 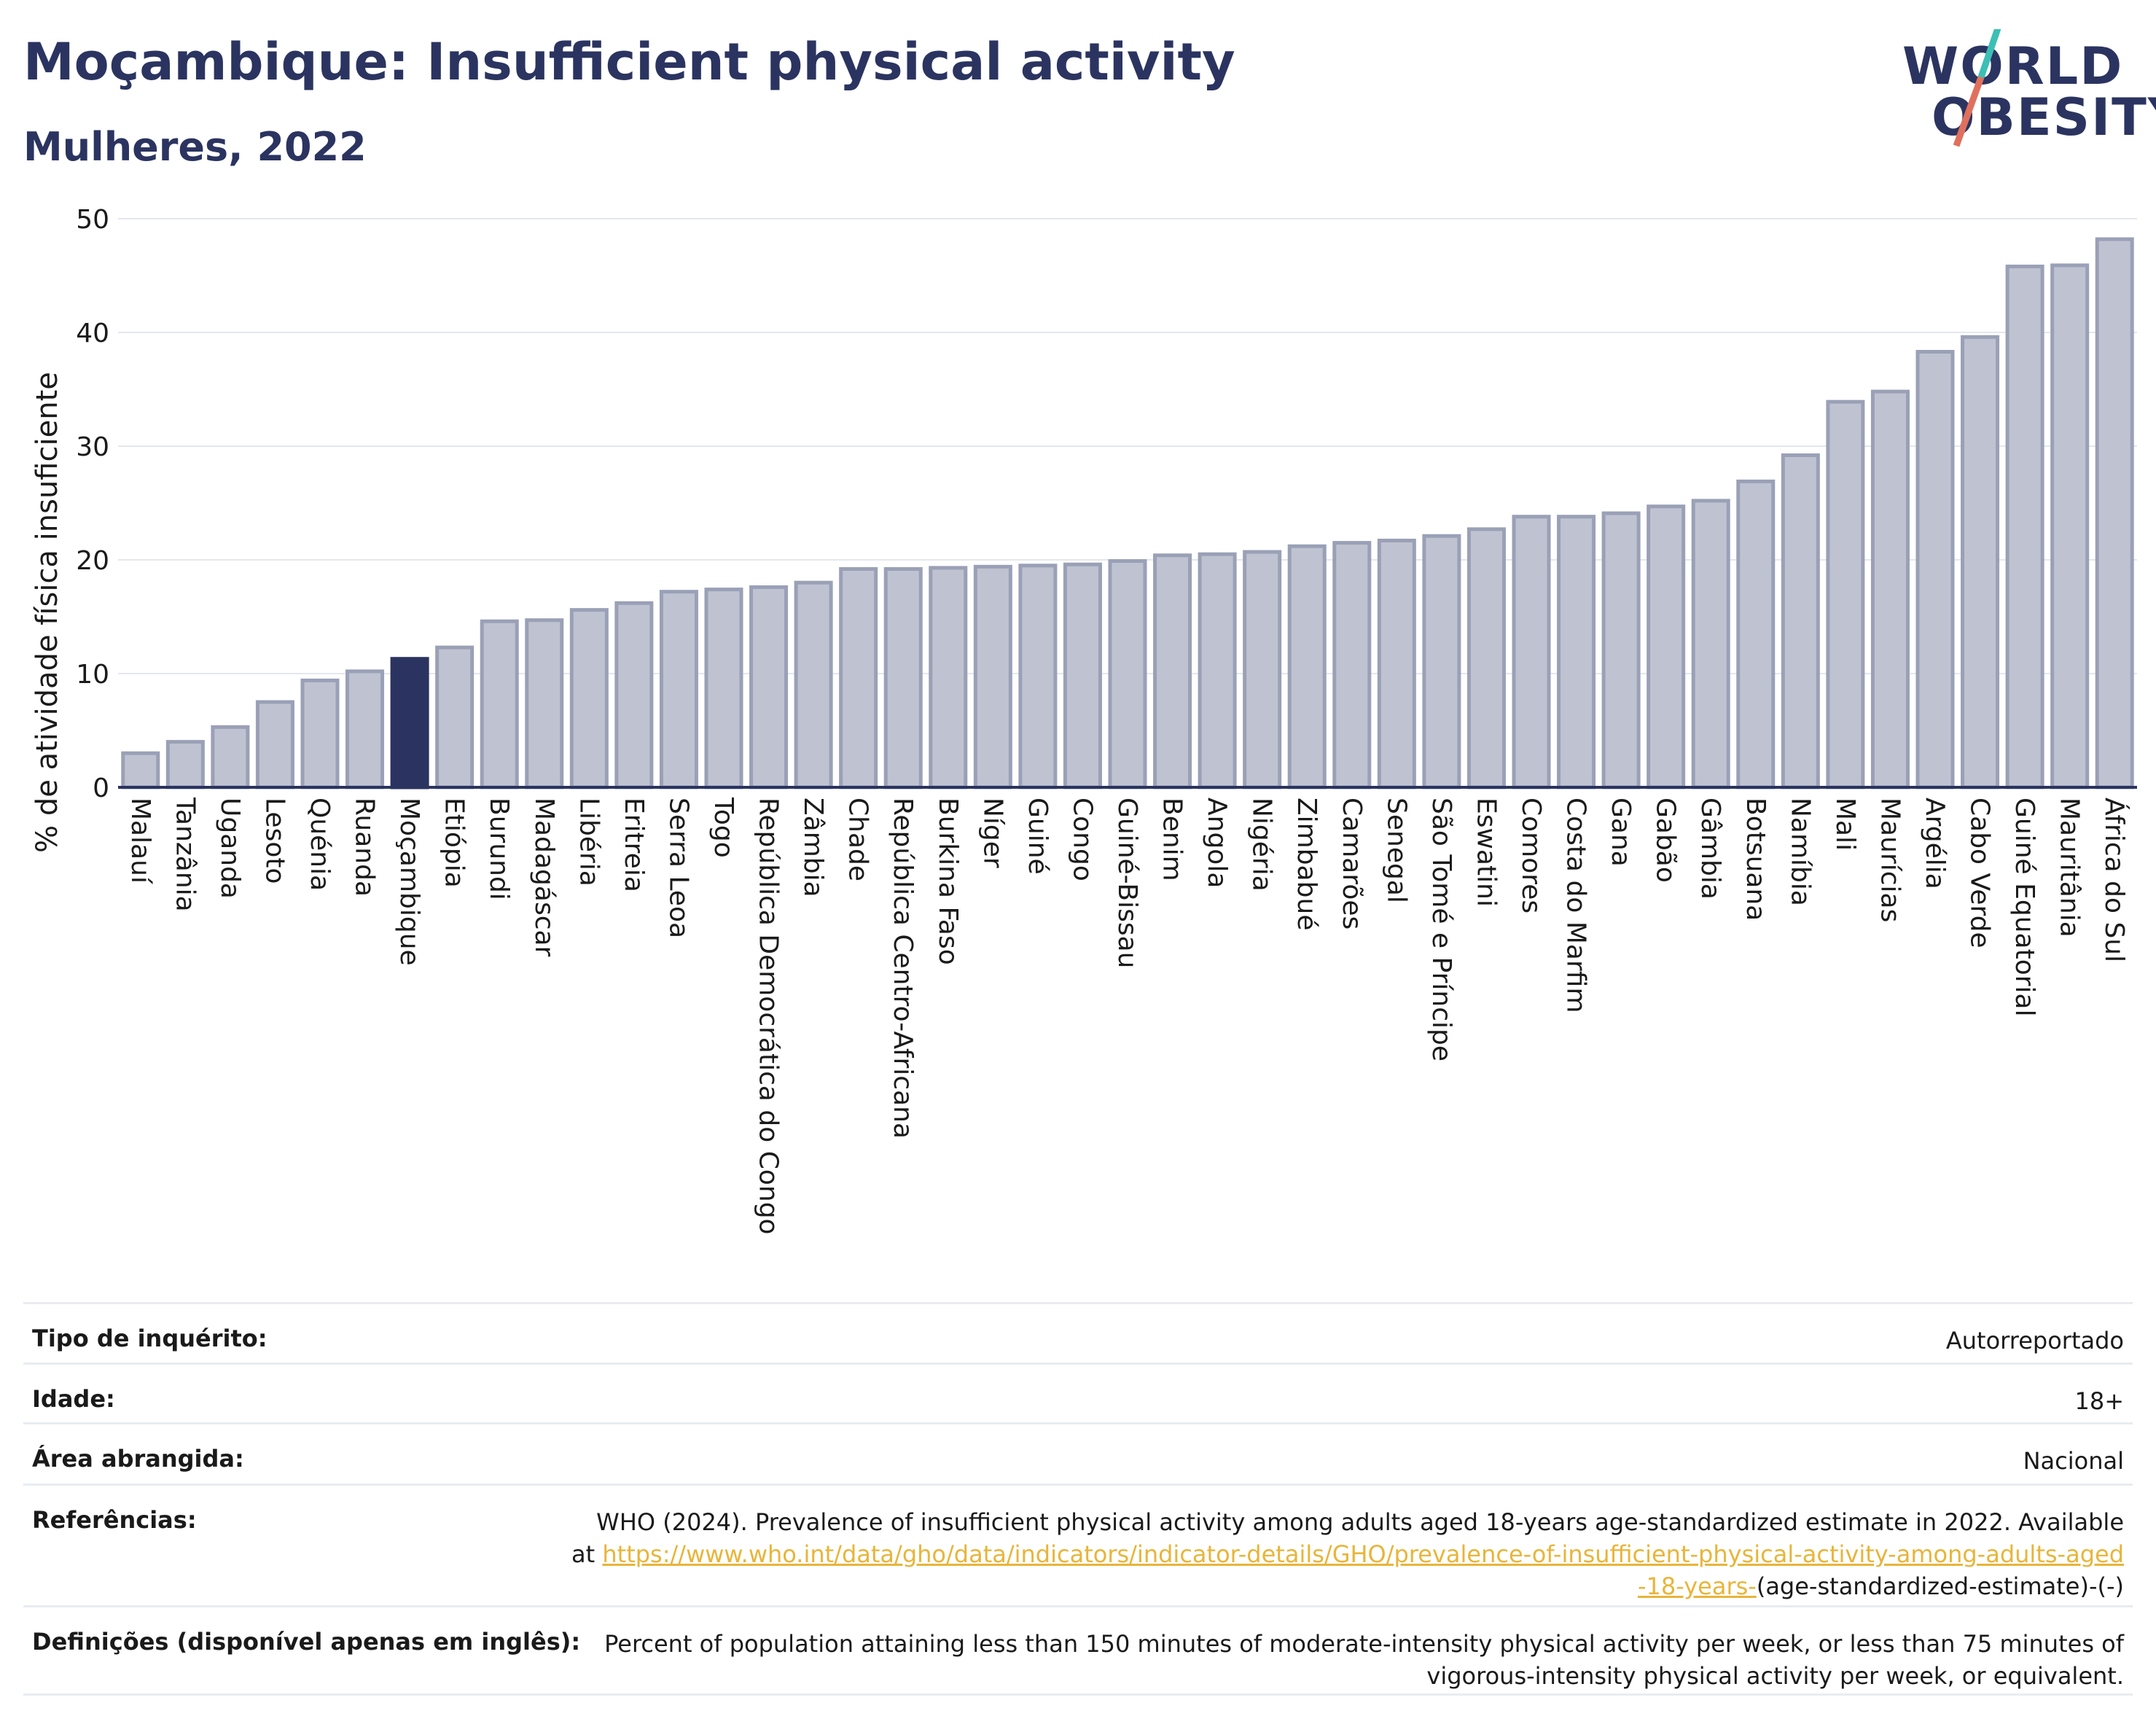 What do you see at coordinates (1940, 1586) in the screenshot?
I see `references-suffix: (age-standardized-estimate)-(-)` at bounding box center [1940, 1586].